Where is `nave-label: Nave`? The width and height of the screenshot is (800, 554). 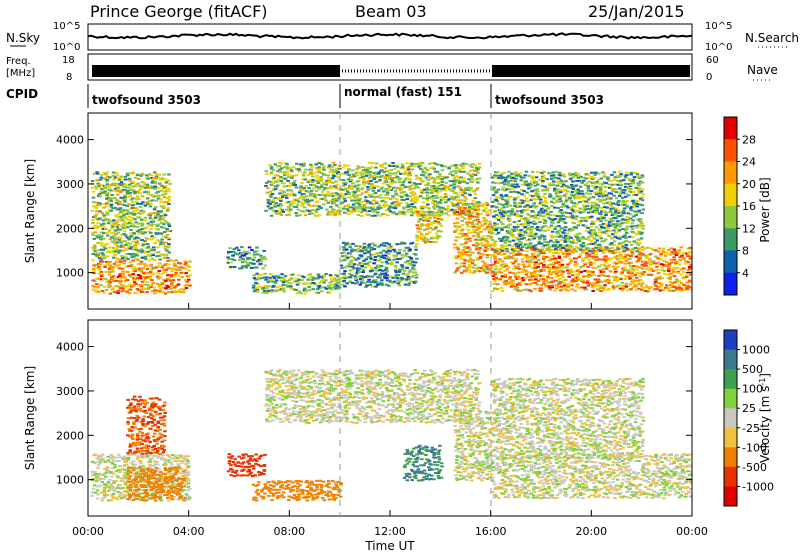 nave-label: Nave is located at coordinates (762, 70).